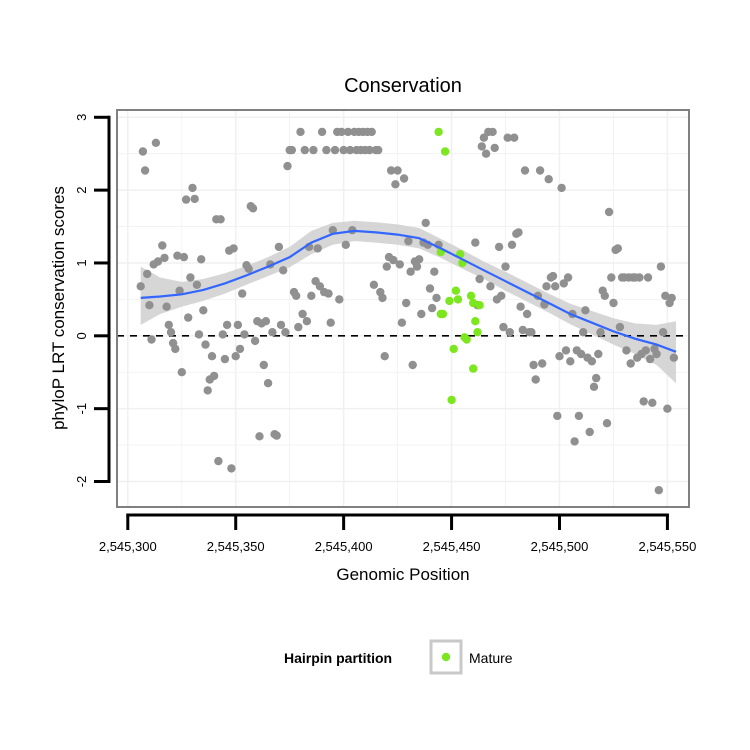 The height and width of the screenshot is (750, 750). What do you see at coordinates (128, 546) in the screenshot?
I see `x-tick-label-0: 2,545,300` at bounding box center [128, 546].